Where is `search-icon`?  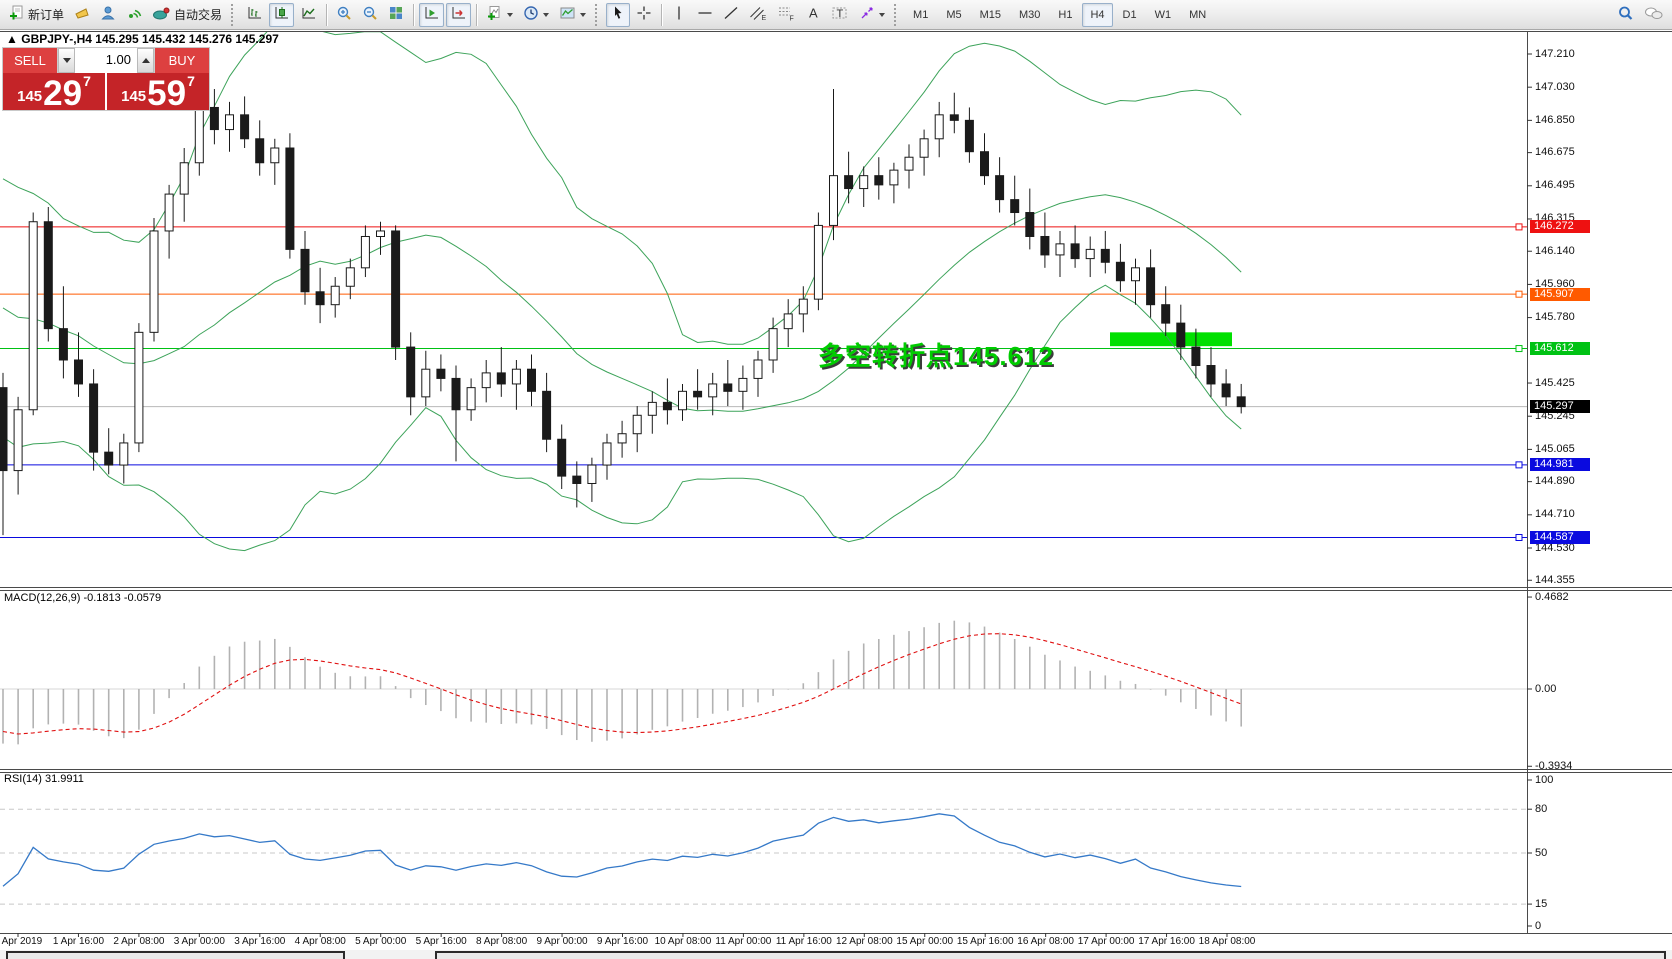
search-icon is located at coordinates (1625, 15).